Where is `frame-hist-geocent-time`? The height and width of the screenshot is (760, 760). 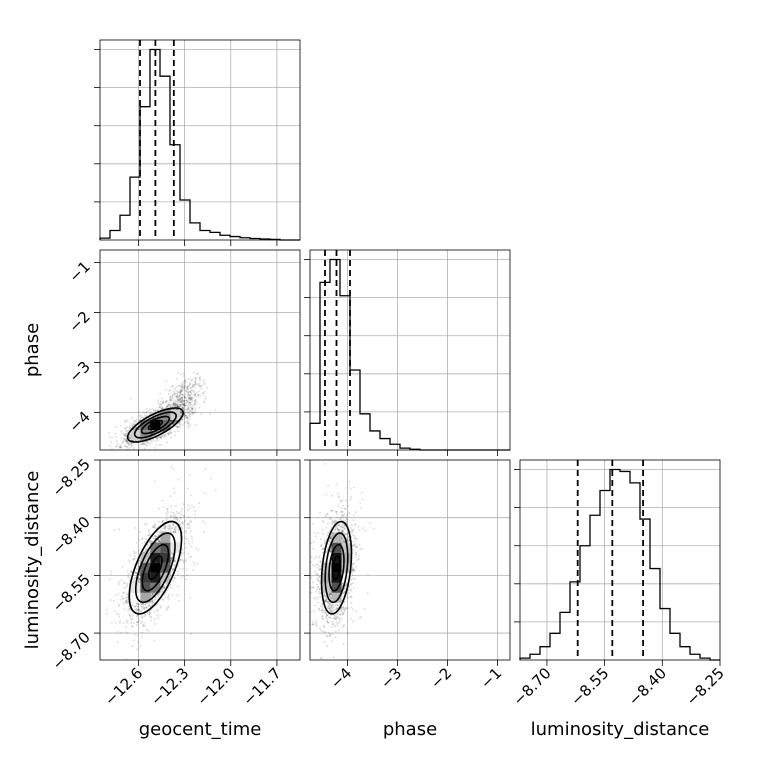 frame-hist-geocent-time is located at coordinates (200, 140).